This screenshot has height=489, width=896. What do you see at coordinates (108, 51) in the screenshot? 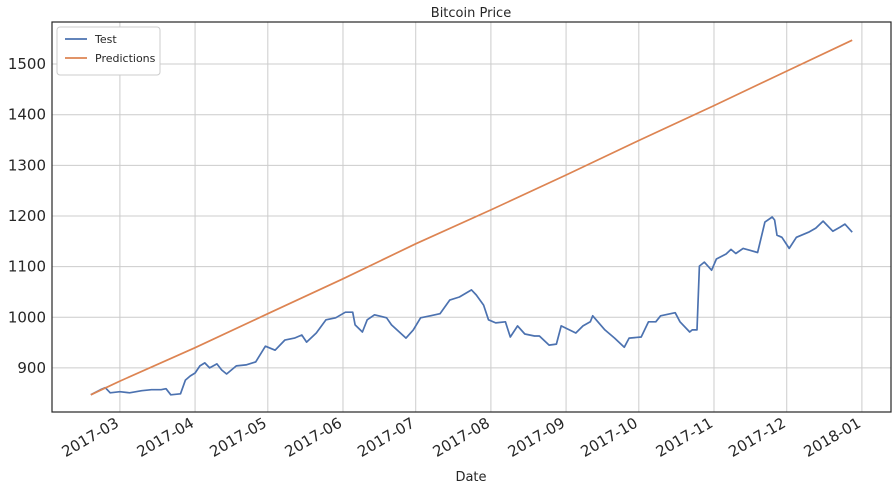
I see `legend: Test Predictions` at bounding box center [108, 51].